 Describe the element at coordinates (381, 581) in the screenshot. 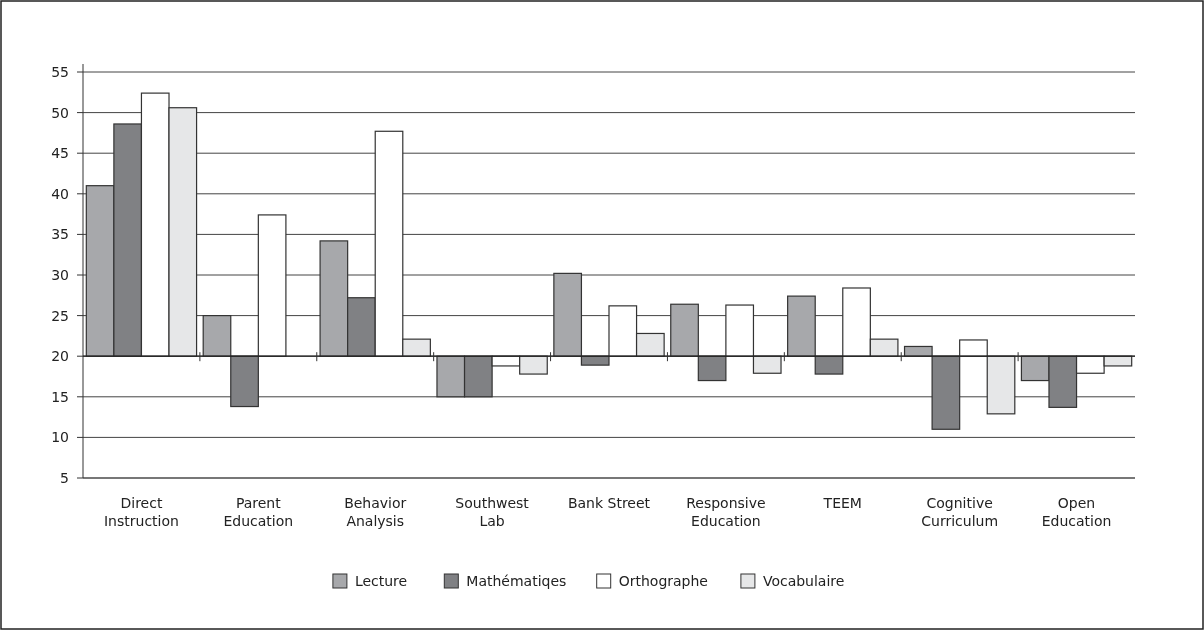

I see `legend-label: Lecture` at that location.